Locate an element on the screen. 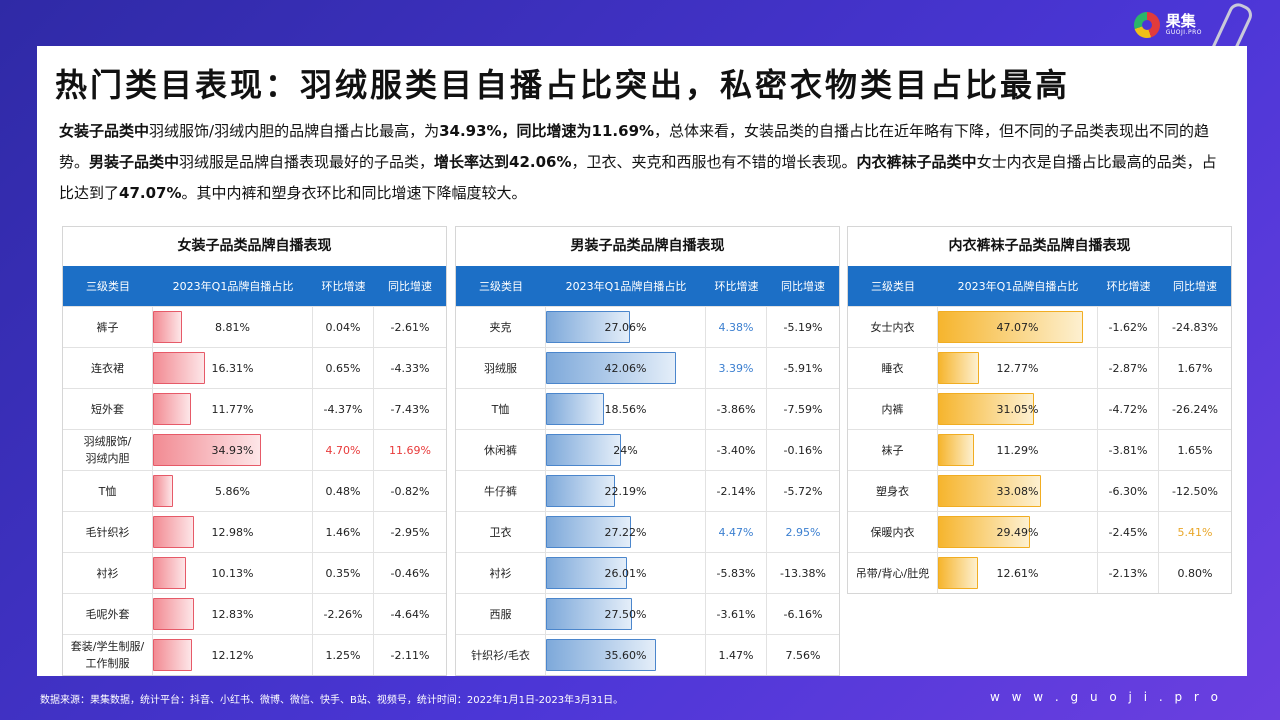 This screenshot has height=720, width=1280. share-cell: 42.06% is located at coordinates (626, 368).